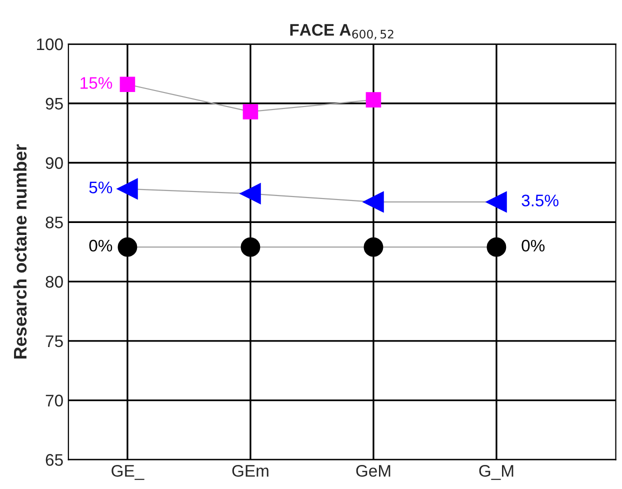 The width and height of the screenshot is (622, 489). Describe the element at coordinates (100, 188) in the screenshot. I see `series-label: 5%` at that location.